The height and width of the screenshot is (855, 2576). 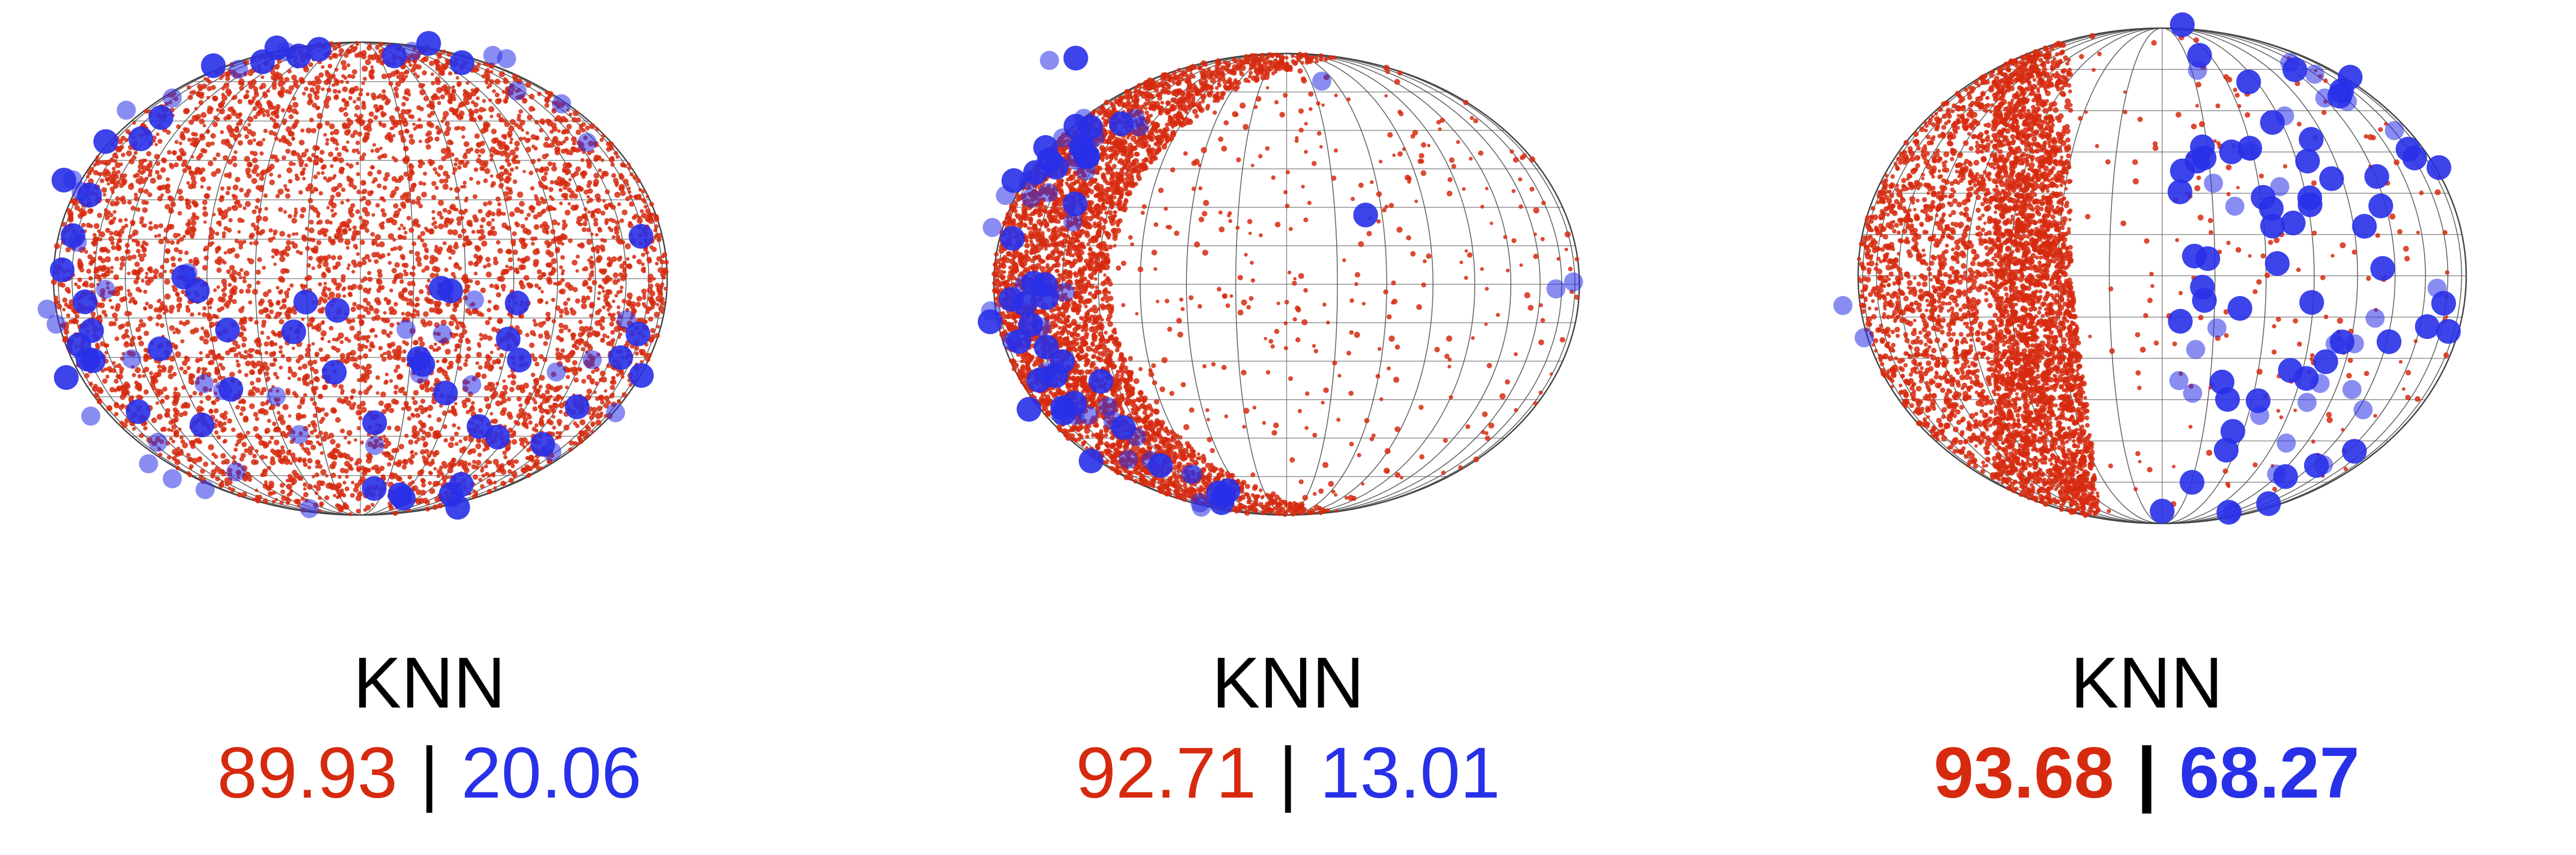 I want to click on score-line: 92.71 | 13.01, so click(x=1288, y=773).